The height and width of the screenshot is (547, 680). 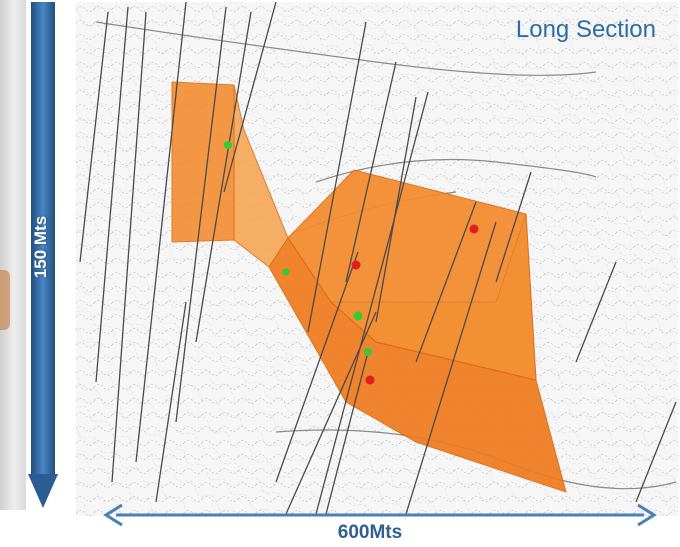 What do you see at coordinates (370, 532) in the screenshot?
I see `horizontal-scale-label: 600Mts` at bounding box center [370, 532].